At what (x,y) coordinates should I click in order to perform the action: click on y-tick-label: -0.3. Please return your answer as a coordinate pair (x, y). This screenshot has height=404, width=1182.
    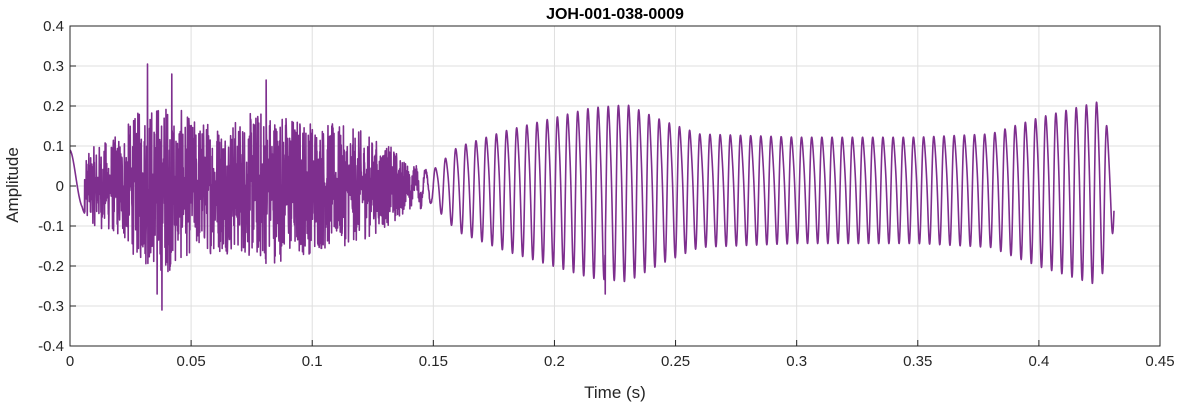
    Looking at the image, I should click on (51, 306).